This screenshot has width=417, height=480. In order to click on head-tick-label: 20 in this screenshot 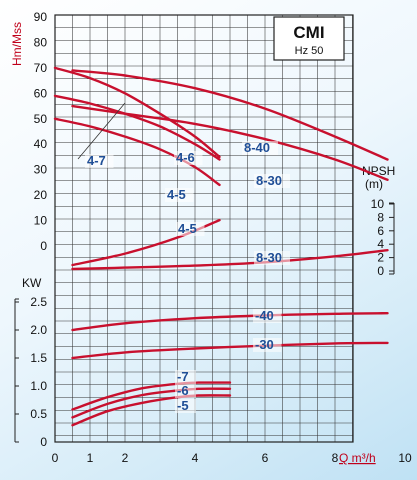, I will do `click(41, 195)`.